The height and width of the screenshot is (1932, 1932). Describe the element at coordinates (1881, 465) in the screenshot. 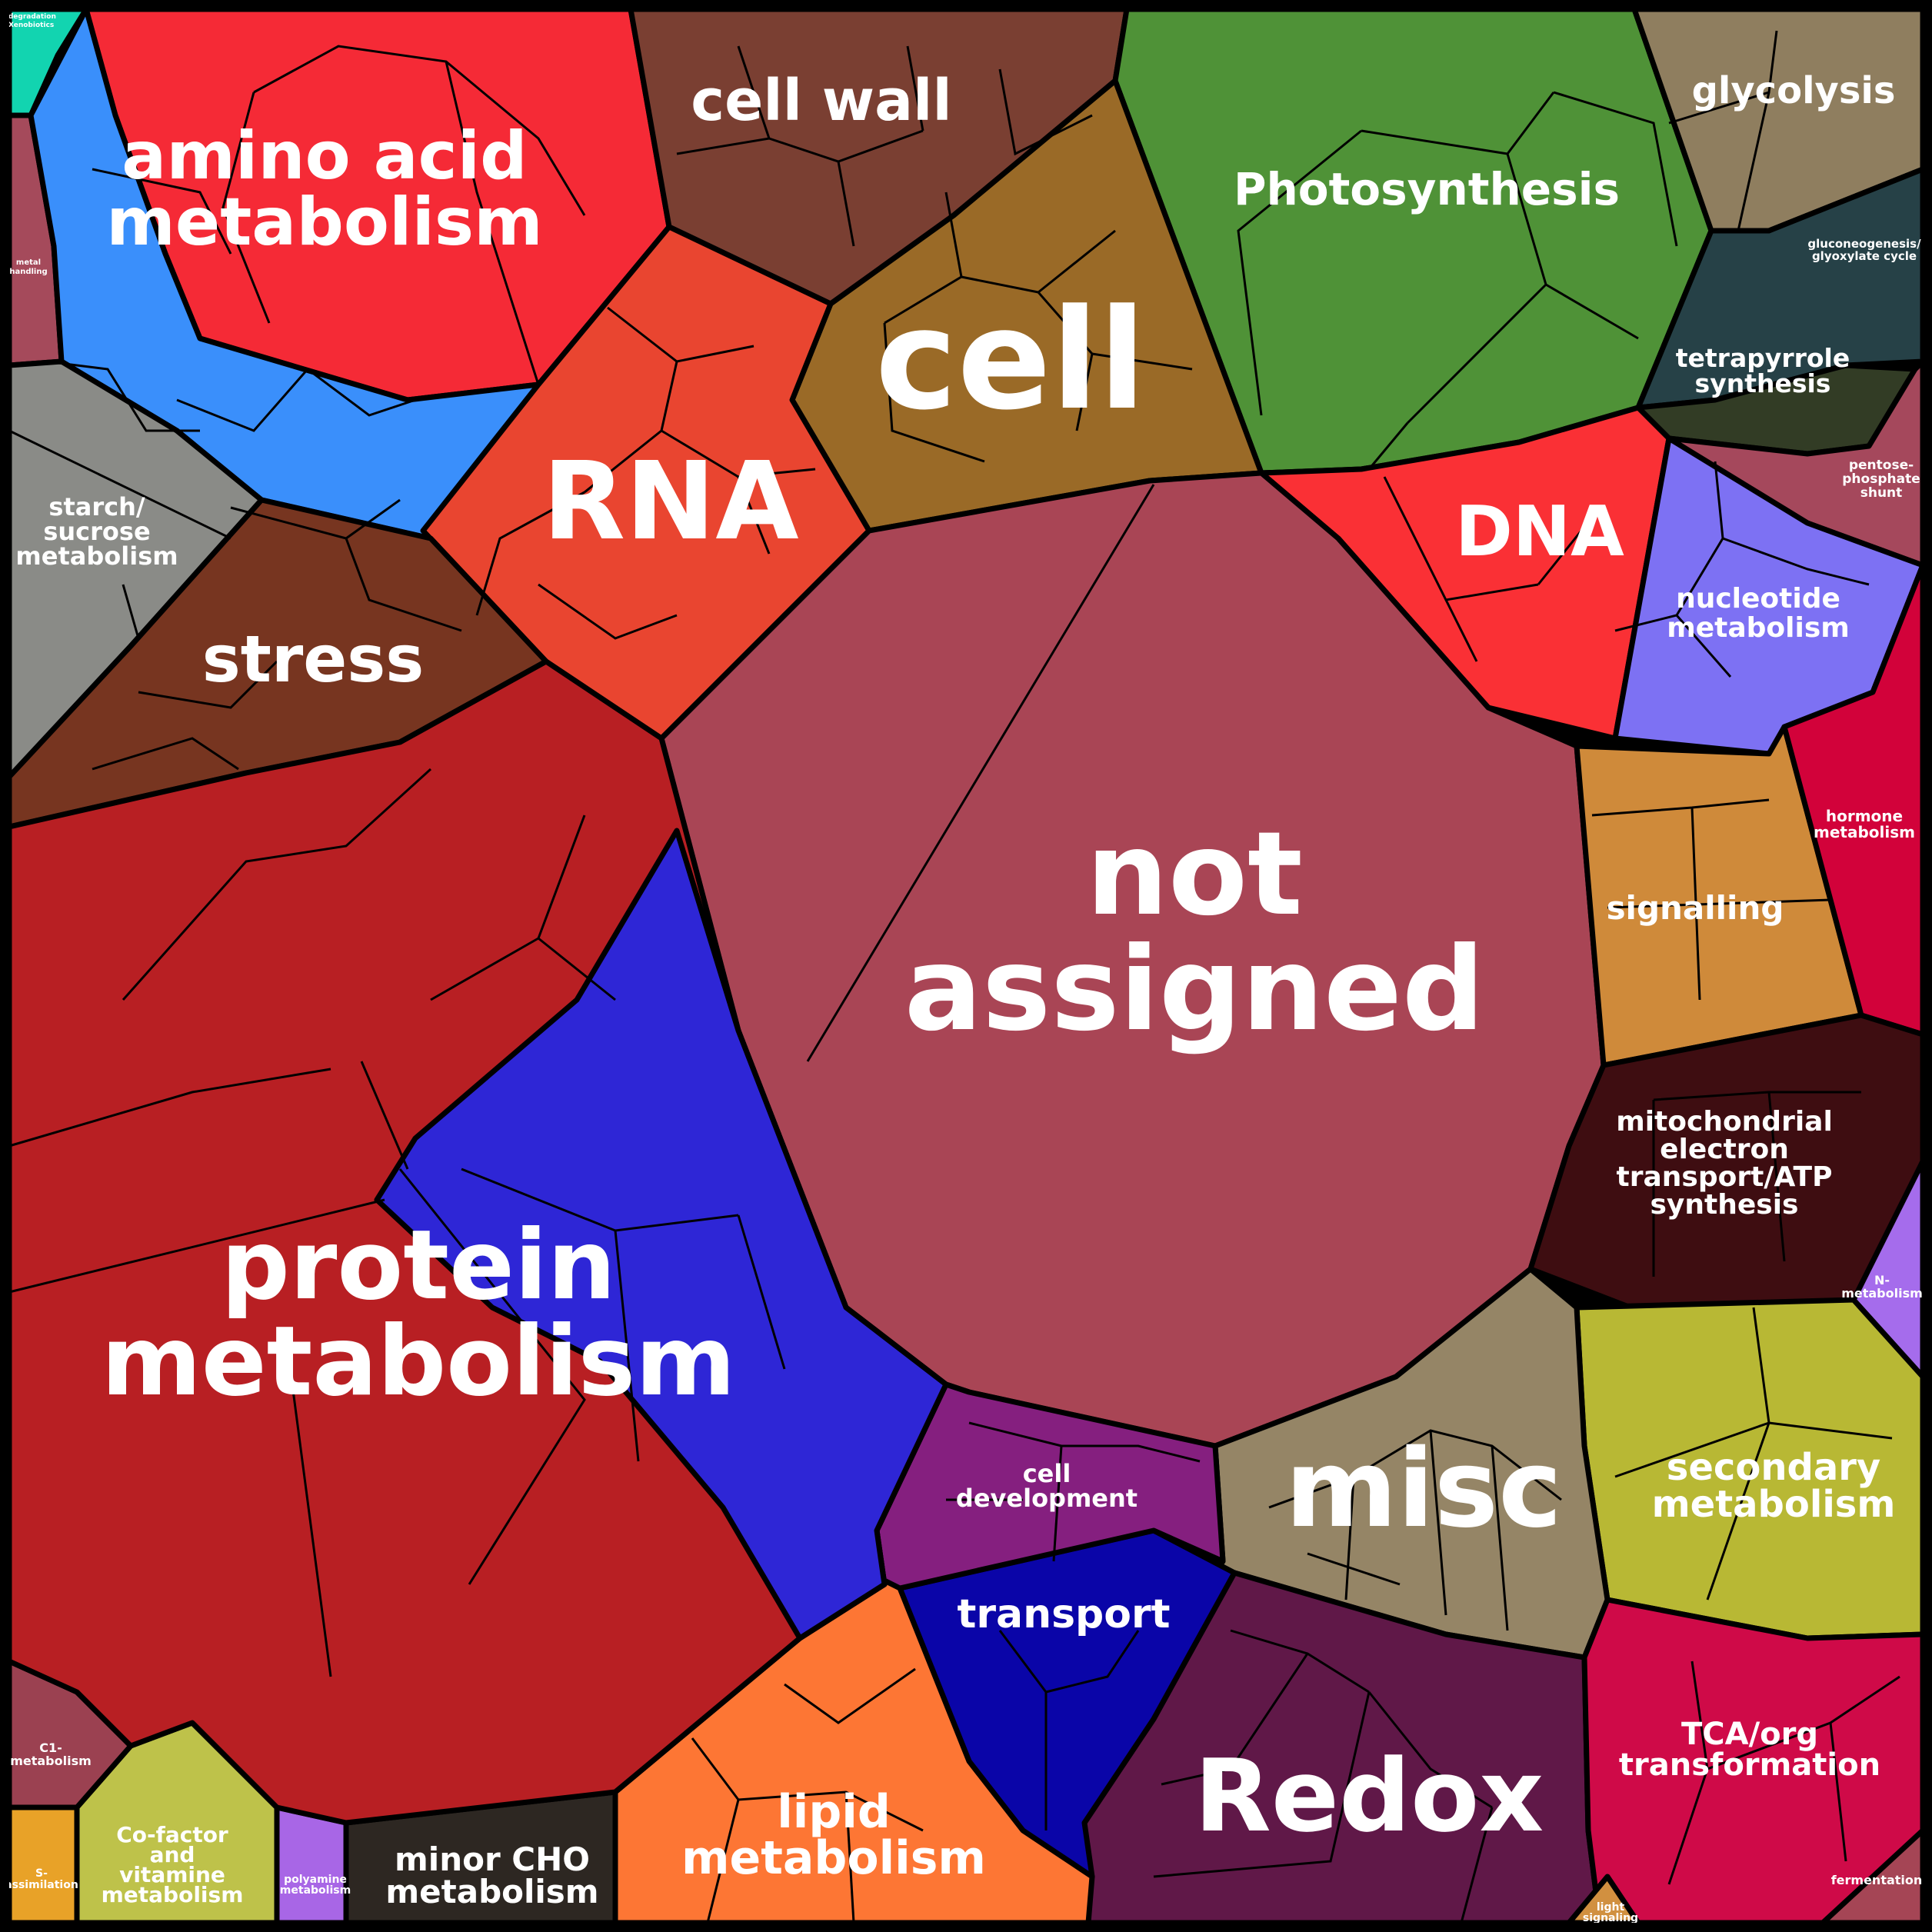

I see `label-pentose: pentose-` at that location.